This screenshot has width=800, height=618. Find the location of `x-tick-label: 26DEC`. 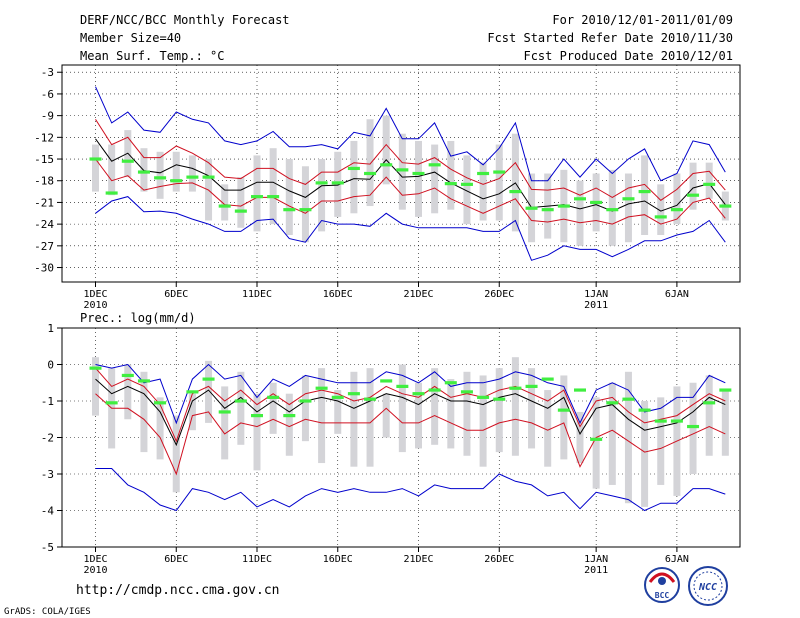

x-tick-label: 26DEC is located at coordinates (499, 294).